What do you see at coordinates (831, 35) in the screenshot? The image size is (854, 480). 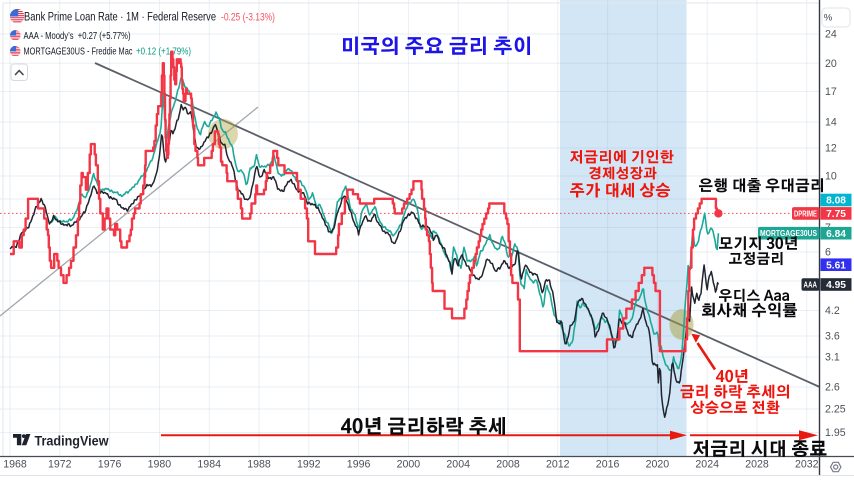 I see `svg-text: 24` at bounding box center [831, 35].